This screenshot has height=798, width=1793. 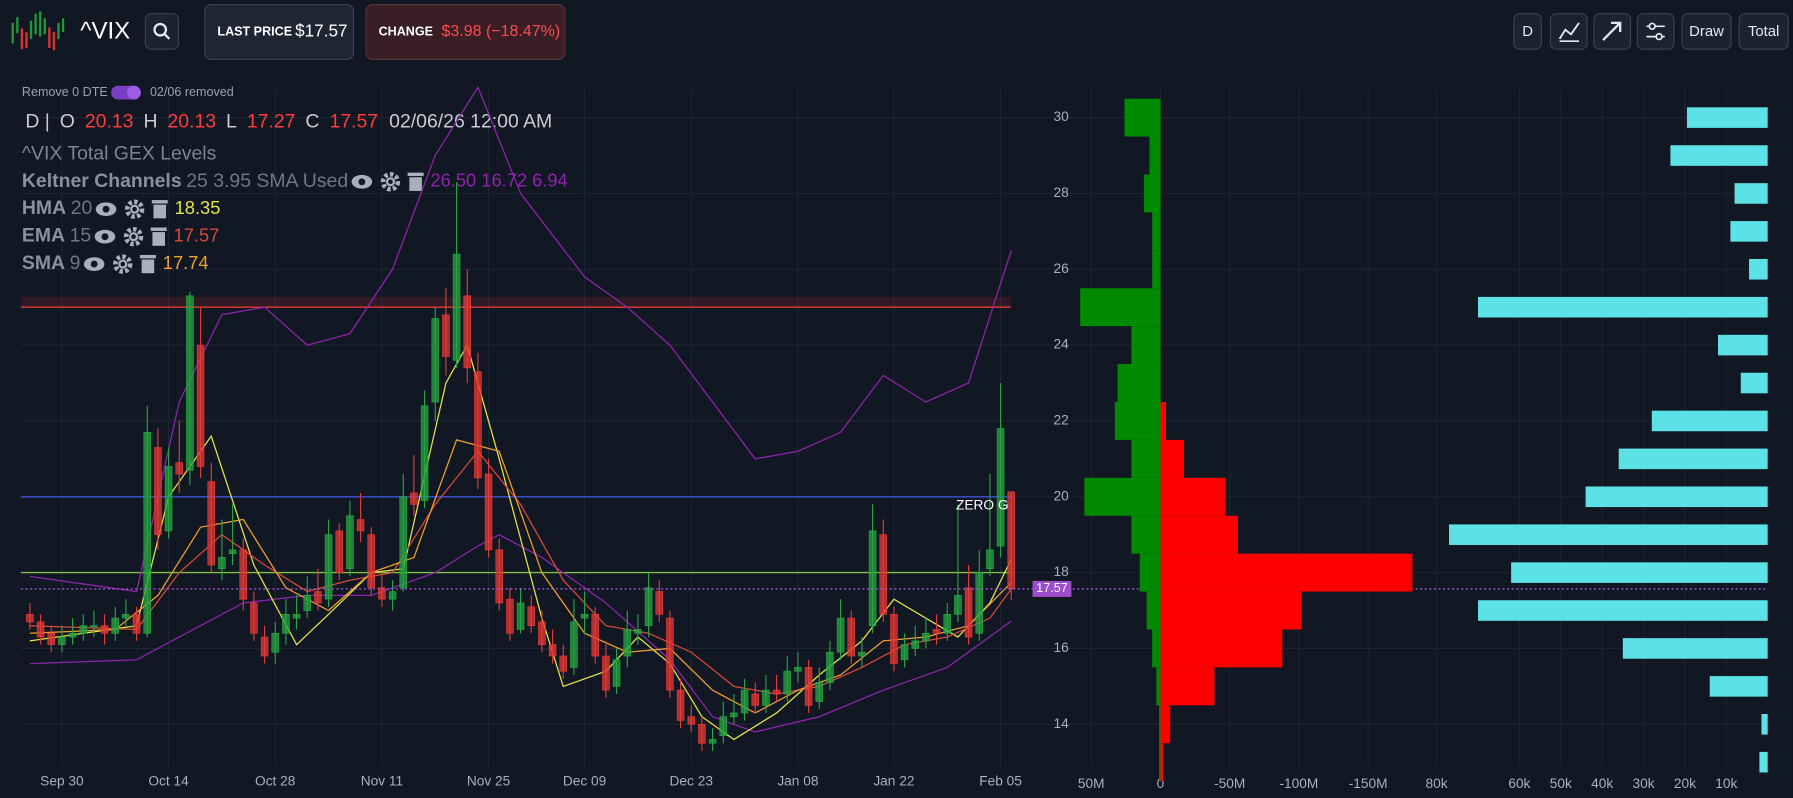 I want to click on indicator-value: 17.74, so click(x=186, y=262).